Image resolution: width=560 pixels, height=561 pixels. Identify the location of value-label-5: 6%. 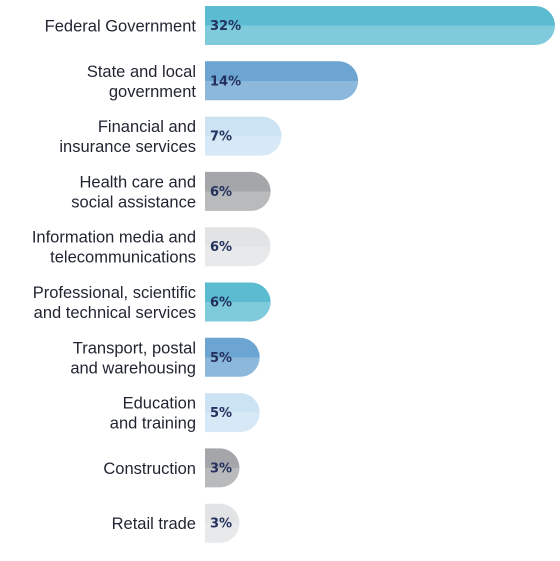
(221, 247).